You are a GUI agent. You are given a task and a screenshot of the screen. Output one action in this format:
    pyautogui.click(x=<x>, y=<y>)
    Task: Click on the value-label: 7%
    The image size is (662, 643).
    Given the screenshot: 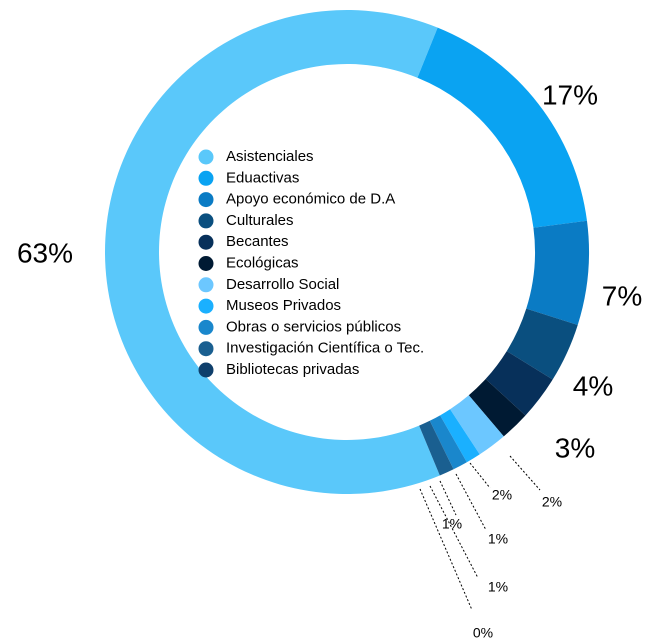 What is the action you would take?
    pyautogui.click(x=622, y=295)
    